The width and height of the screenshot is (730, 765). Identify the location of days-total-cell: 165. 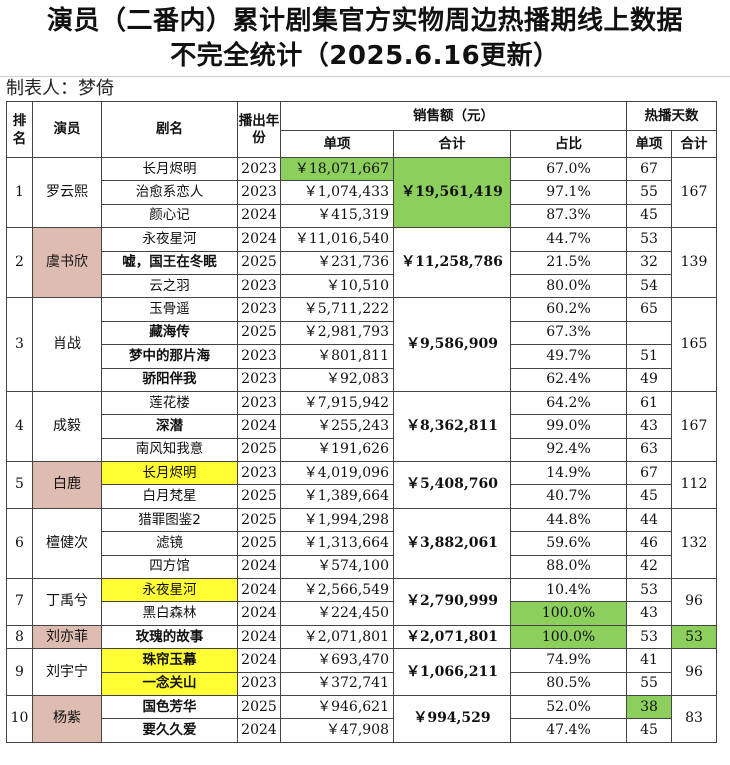
(694, 344).